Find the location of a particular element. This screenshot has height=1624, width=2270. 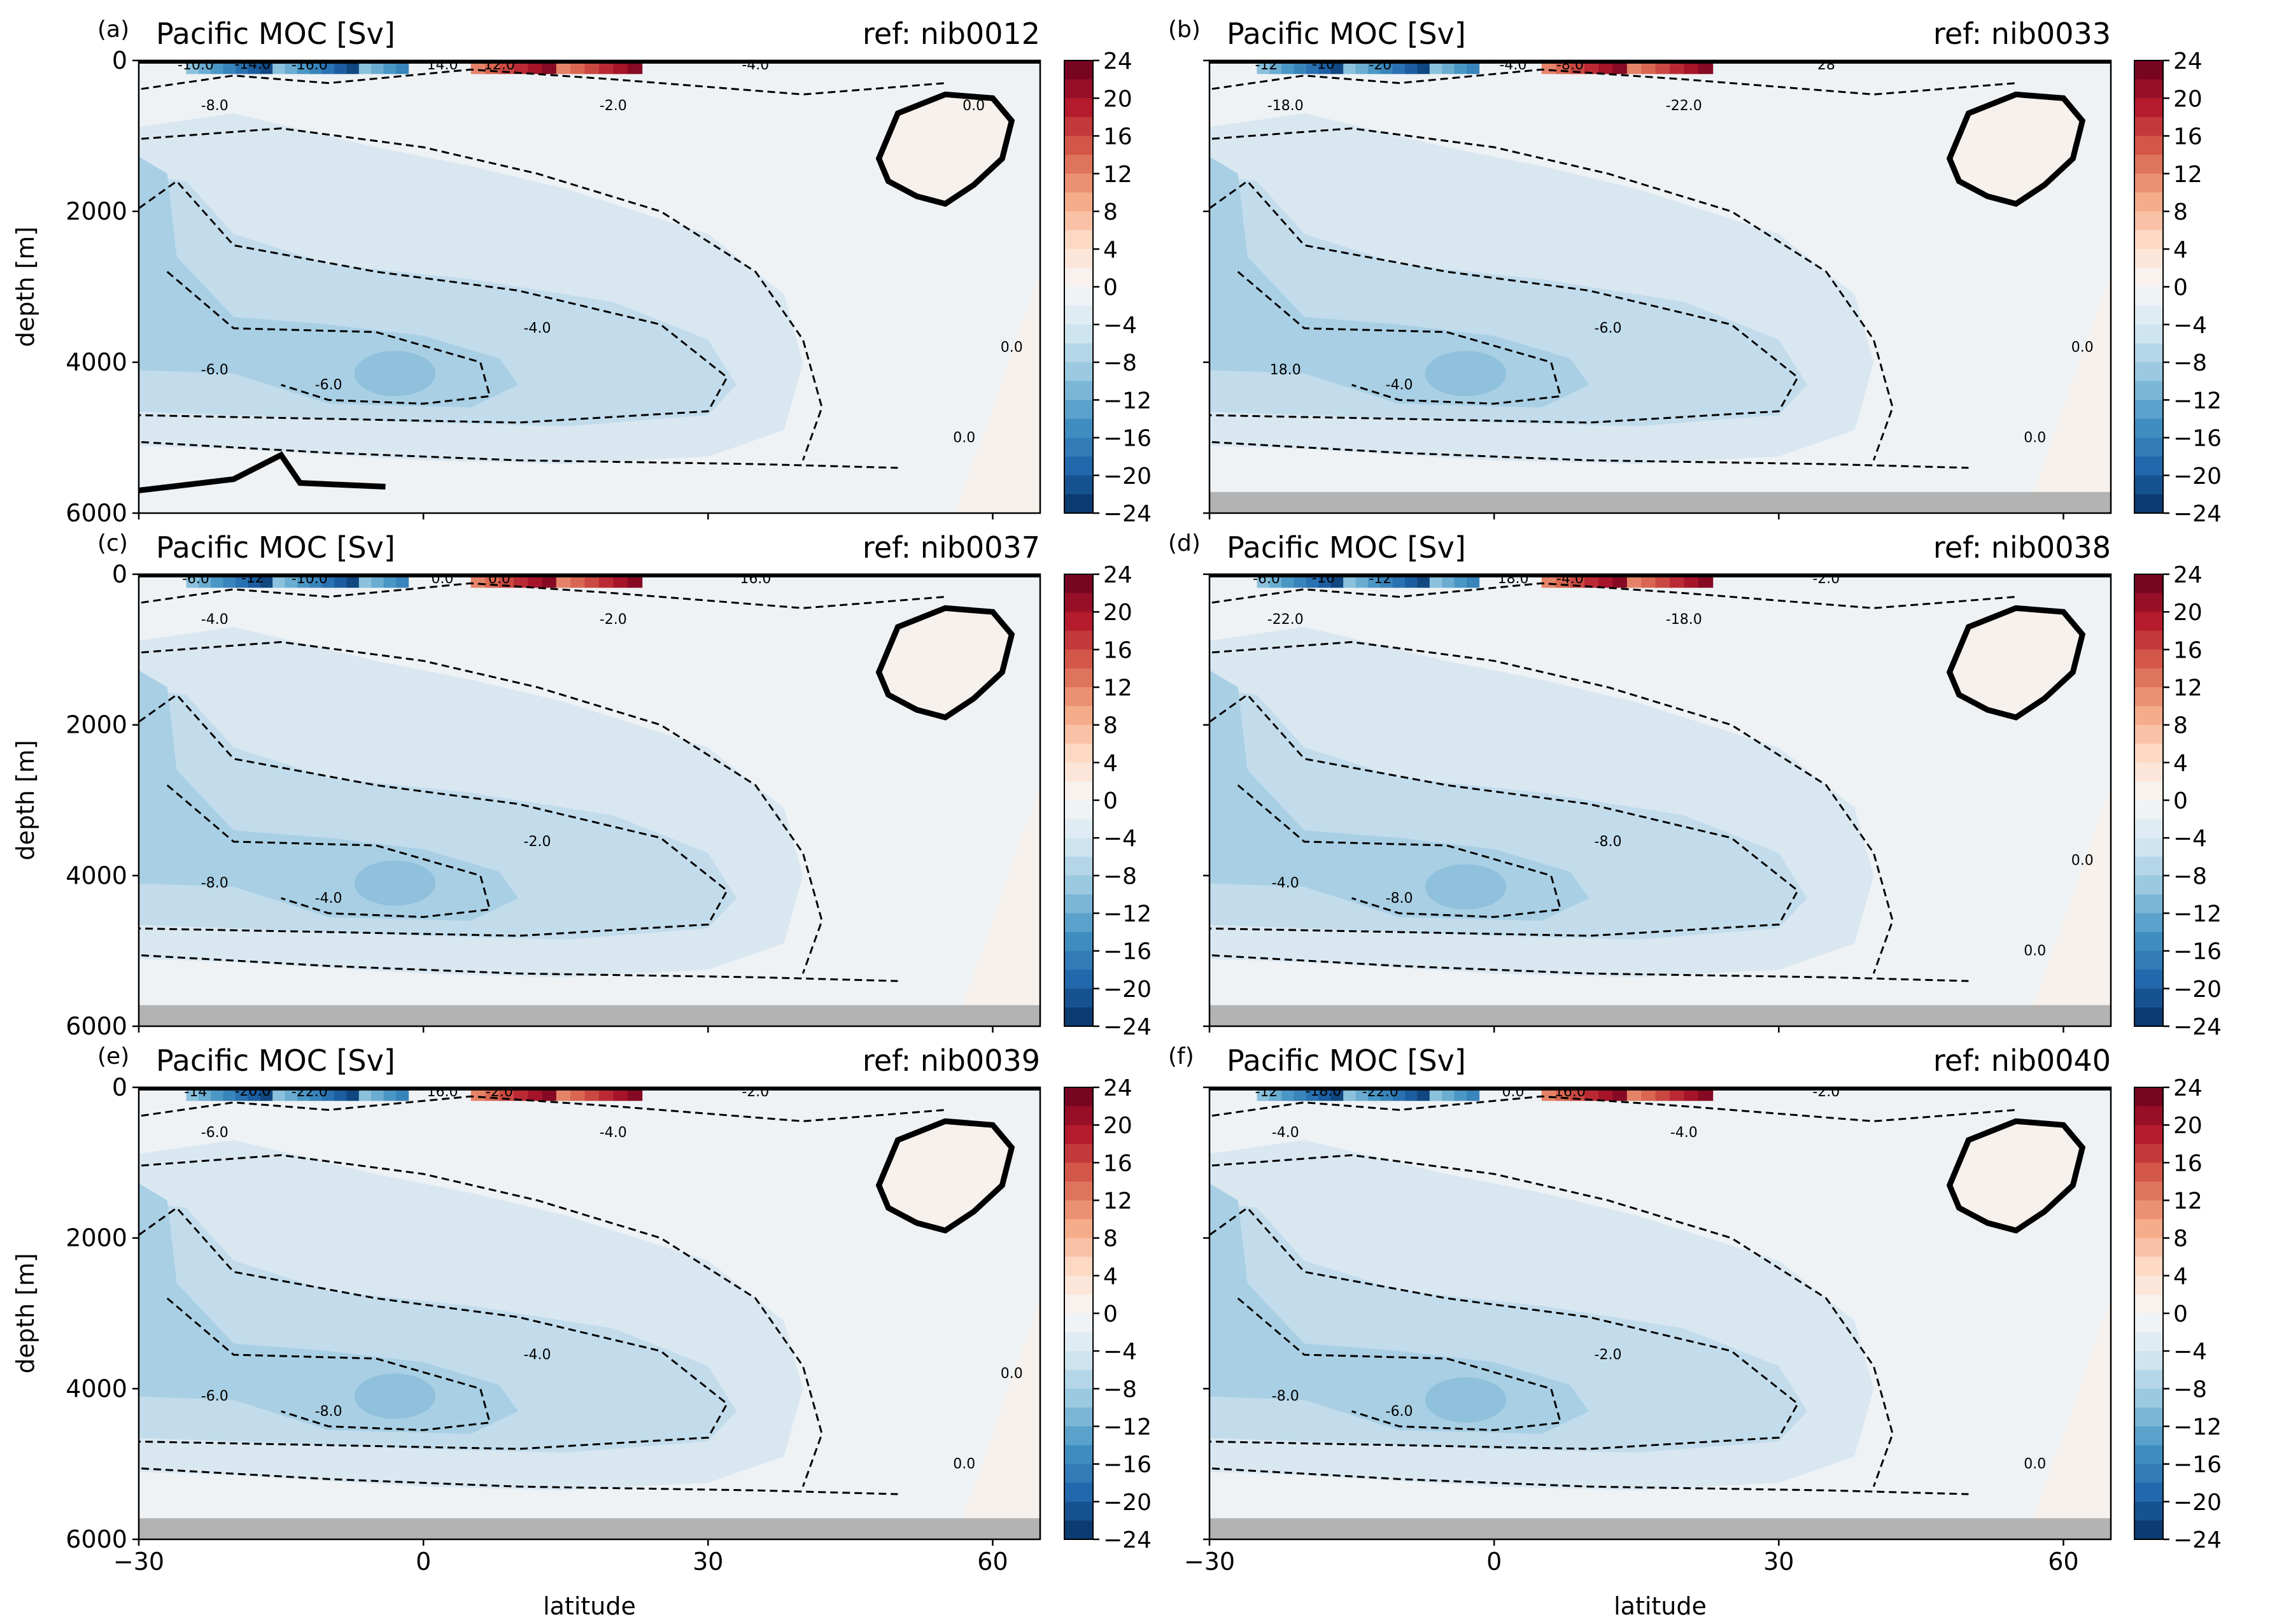

contour-label: -20.0 is located at coordinates (252, 1091).